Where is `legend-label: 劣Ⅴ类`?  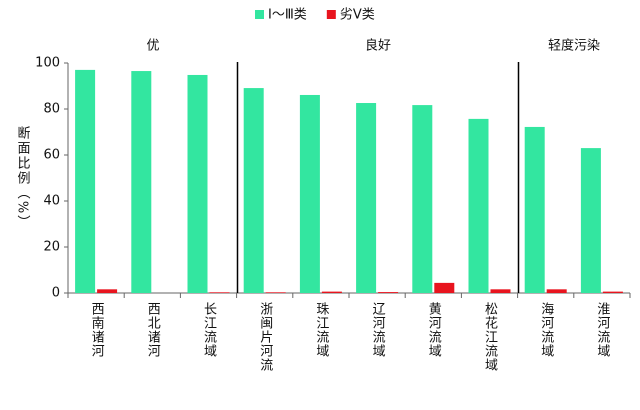 legend-label: 劣Ⅴ类 is located at coordinates (357, 15).